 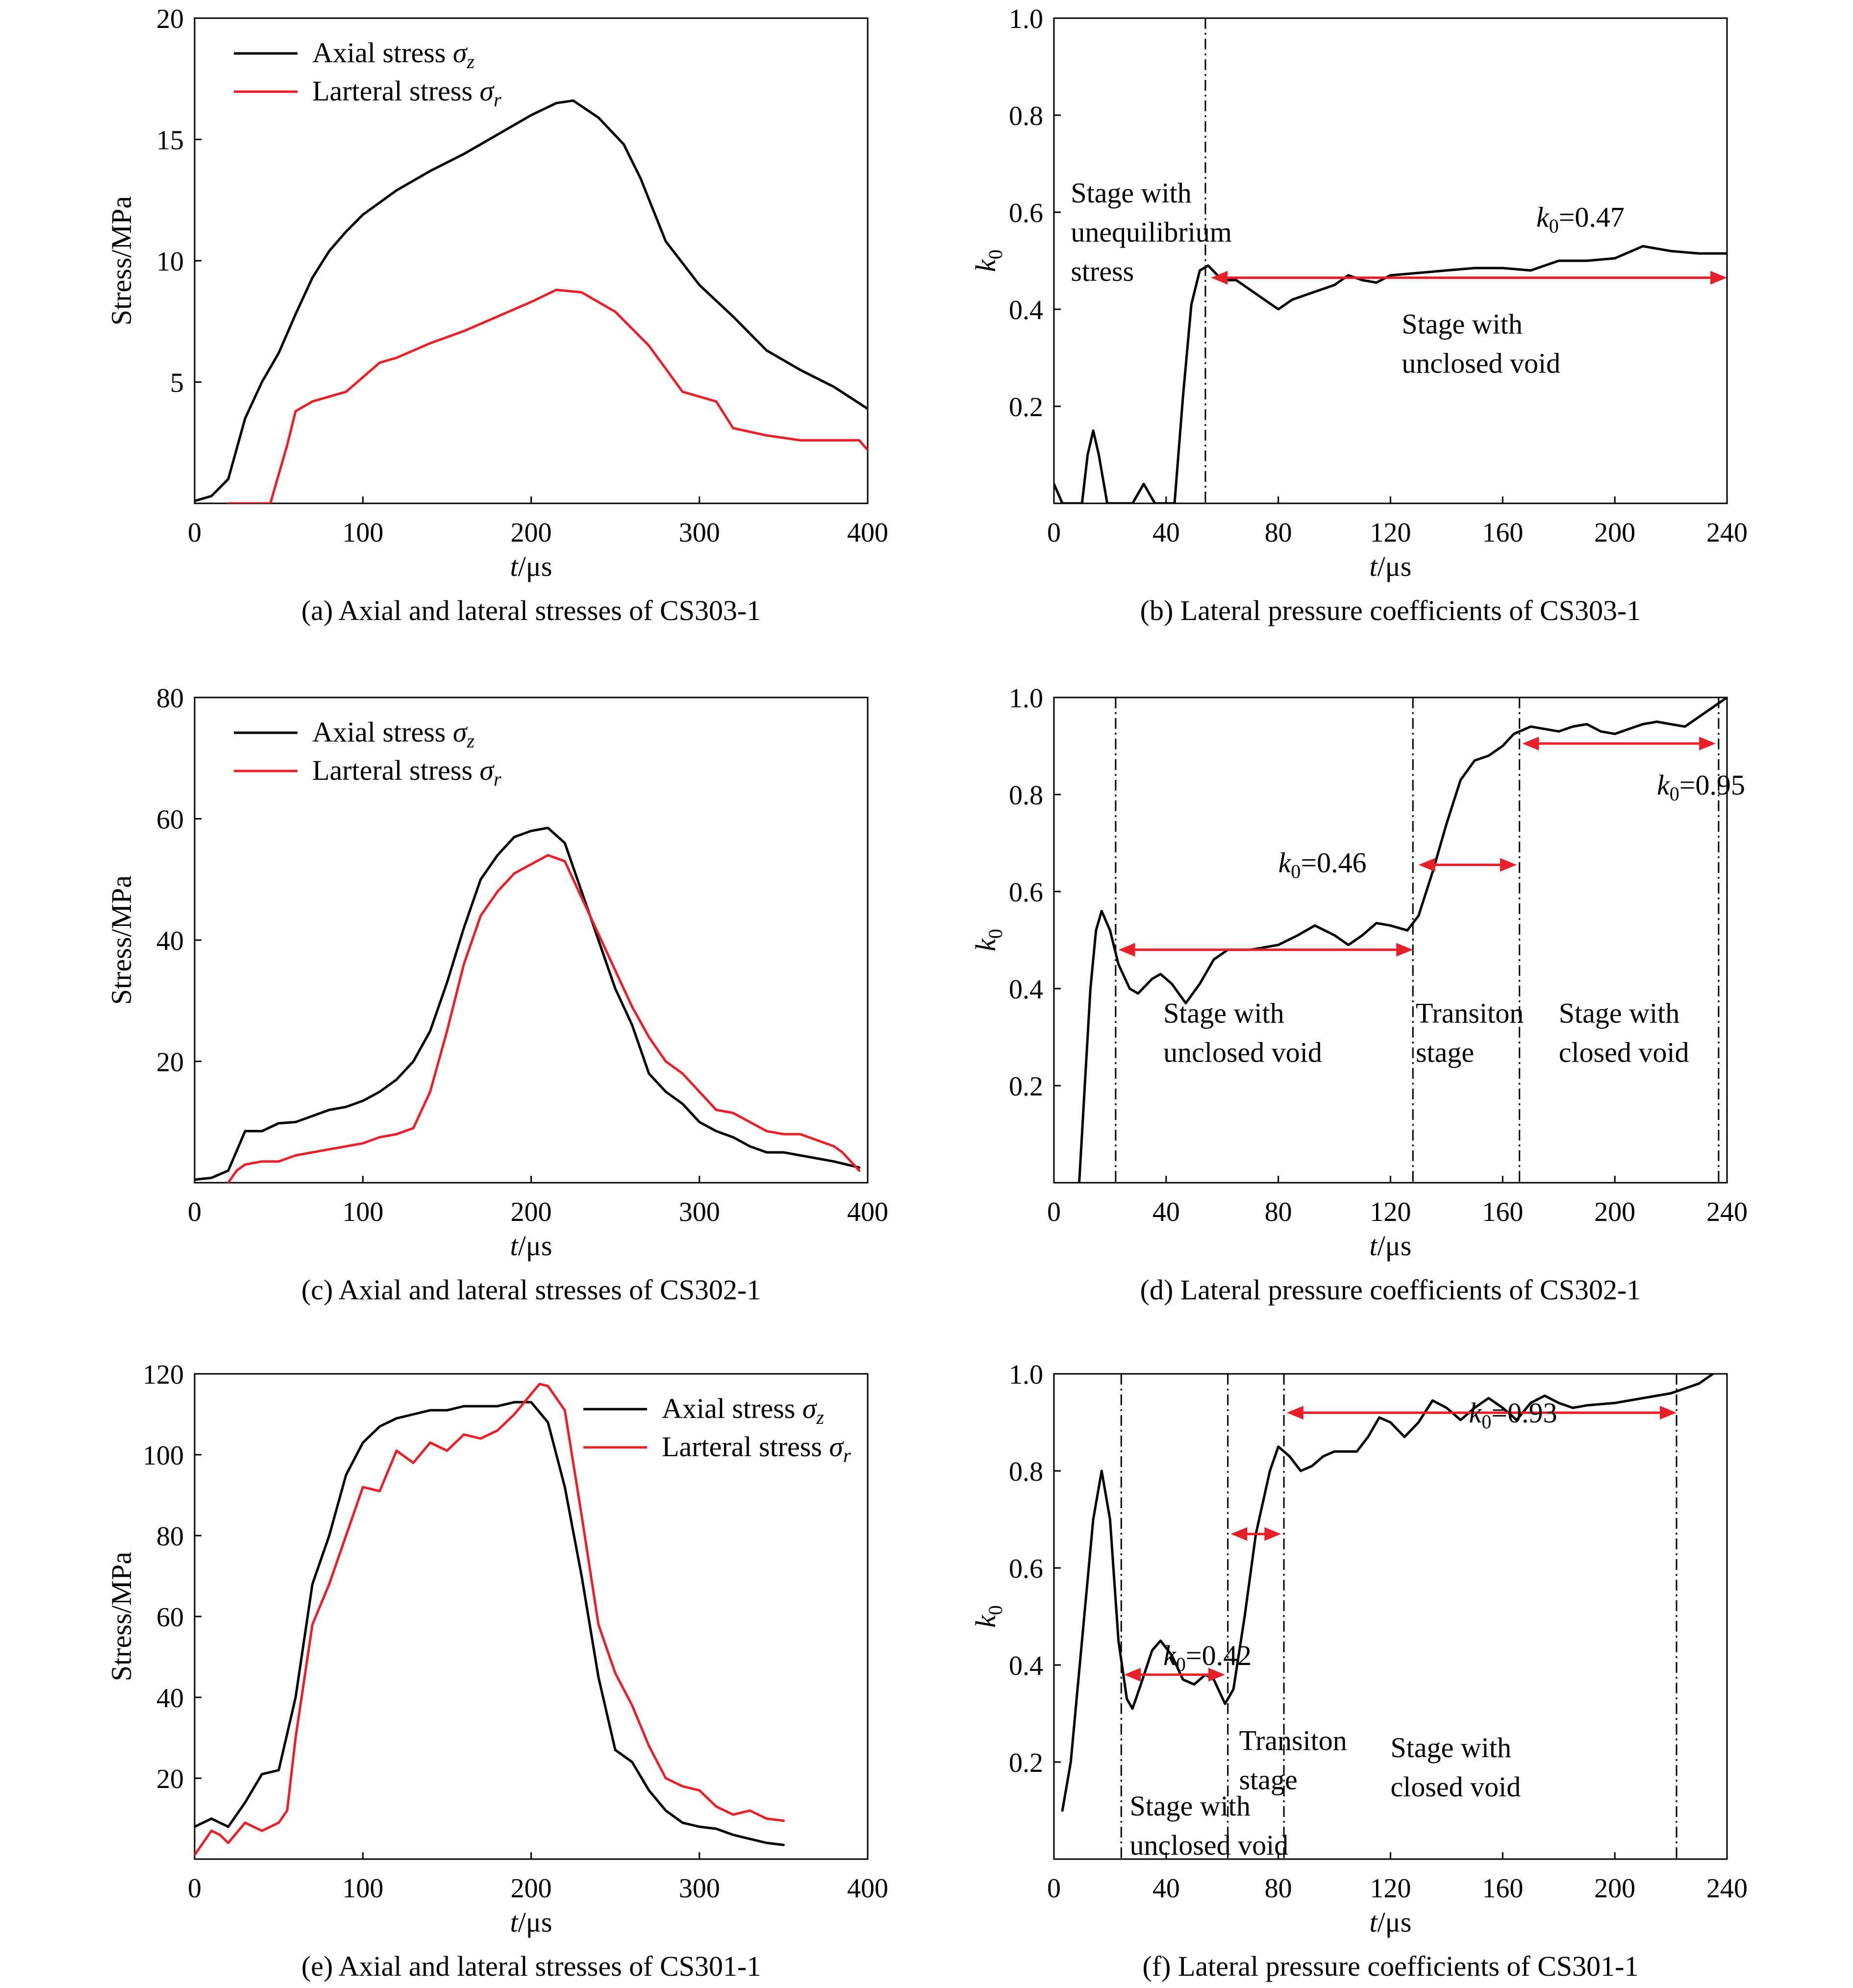 What do you see at coordinates (1333, 862) in the screenshot?
I see `k0-value: =0.46` at bounding box center [1333, 862].